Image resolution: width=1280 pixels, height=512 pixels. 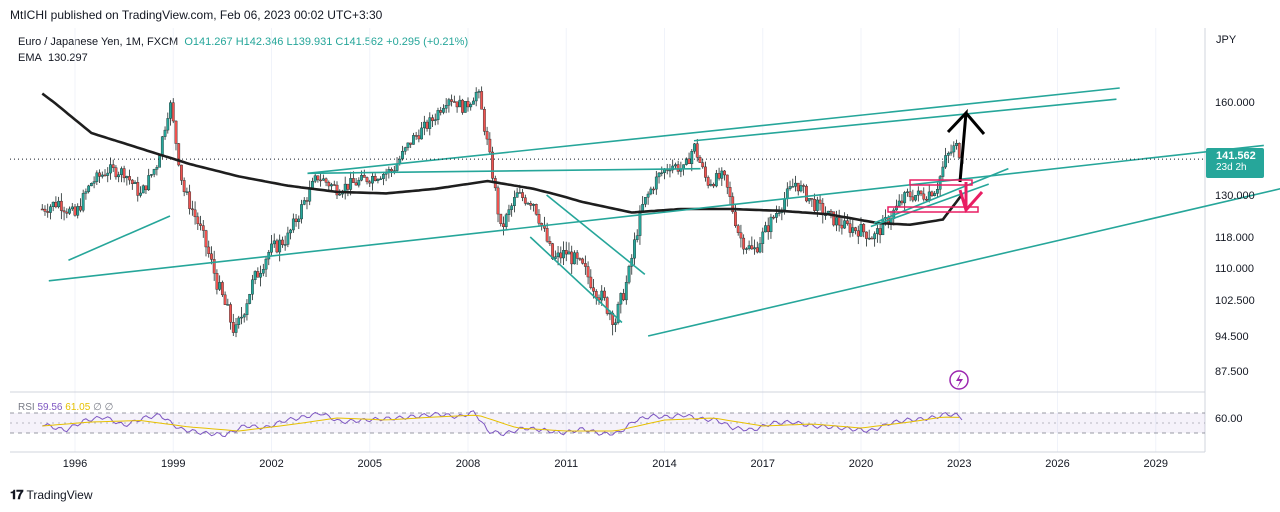 I want to click on price-tick: 160.000, so click(x=1235, y=103).